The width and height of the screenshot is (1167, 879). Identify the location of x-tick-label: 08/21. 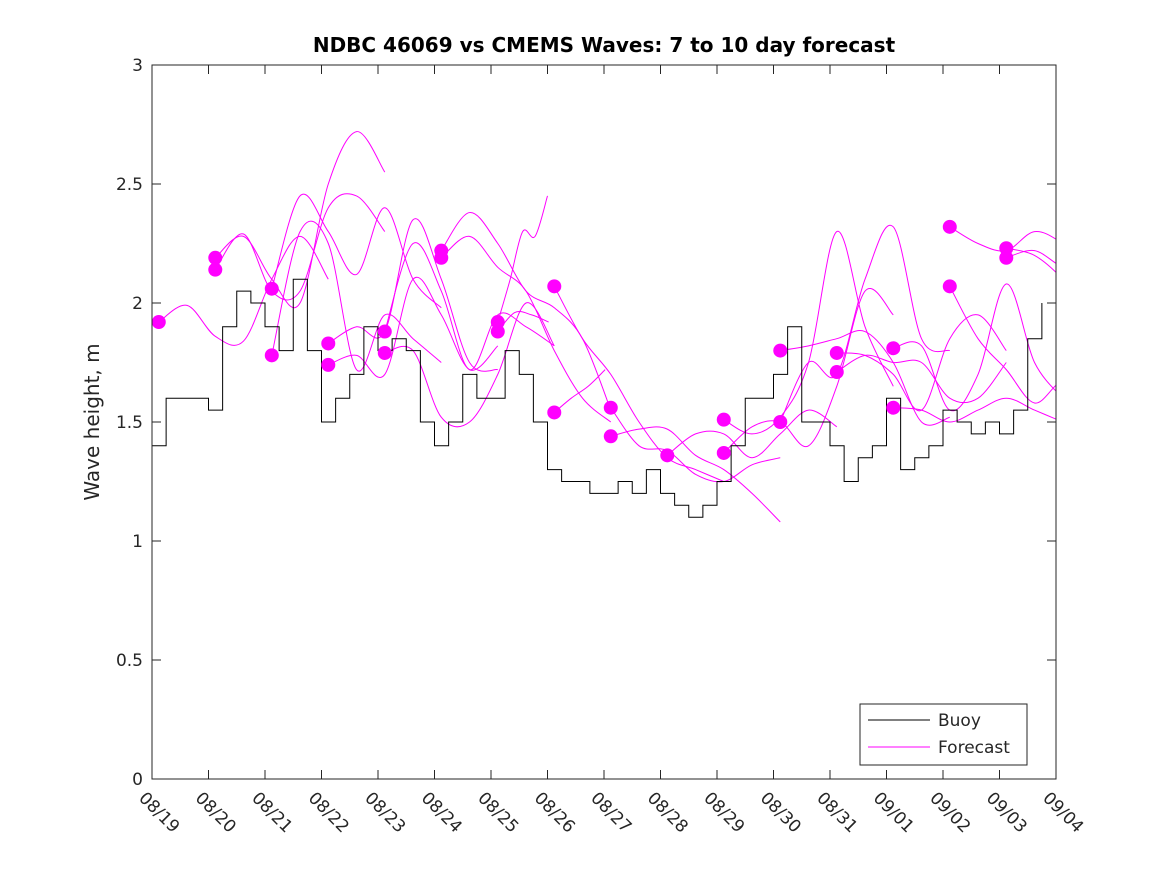
(271, 812).